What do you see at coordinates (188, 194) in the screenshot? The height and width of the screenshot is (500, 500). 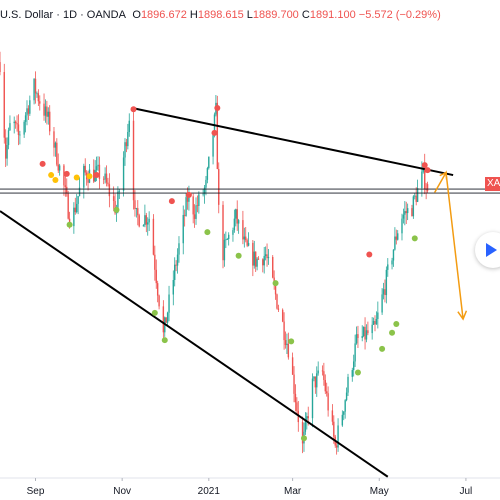 I see `signal-dot-red` at bounding box center [188, 194].